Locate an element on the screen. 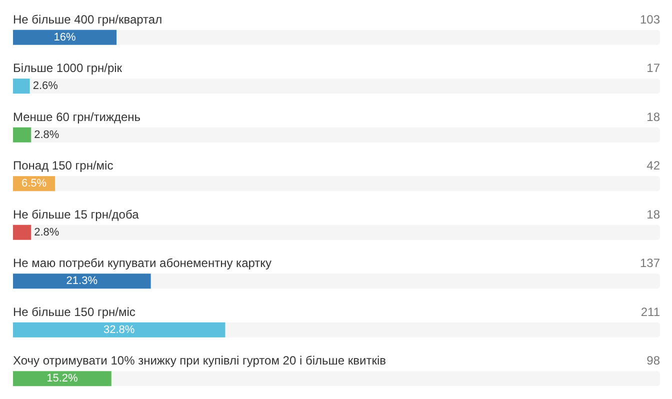 This screenshot has width=672, height=399. y-tick-label: Не маю потреби купувати абонементну картку is located at coordinates (142, 263).